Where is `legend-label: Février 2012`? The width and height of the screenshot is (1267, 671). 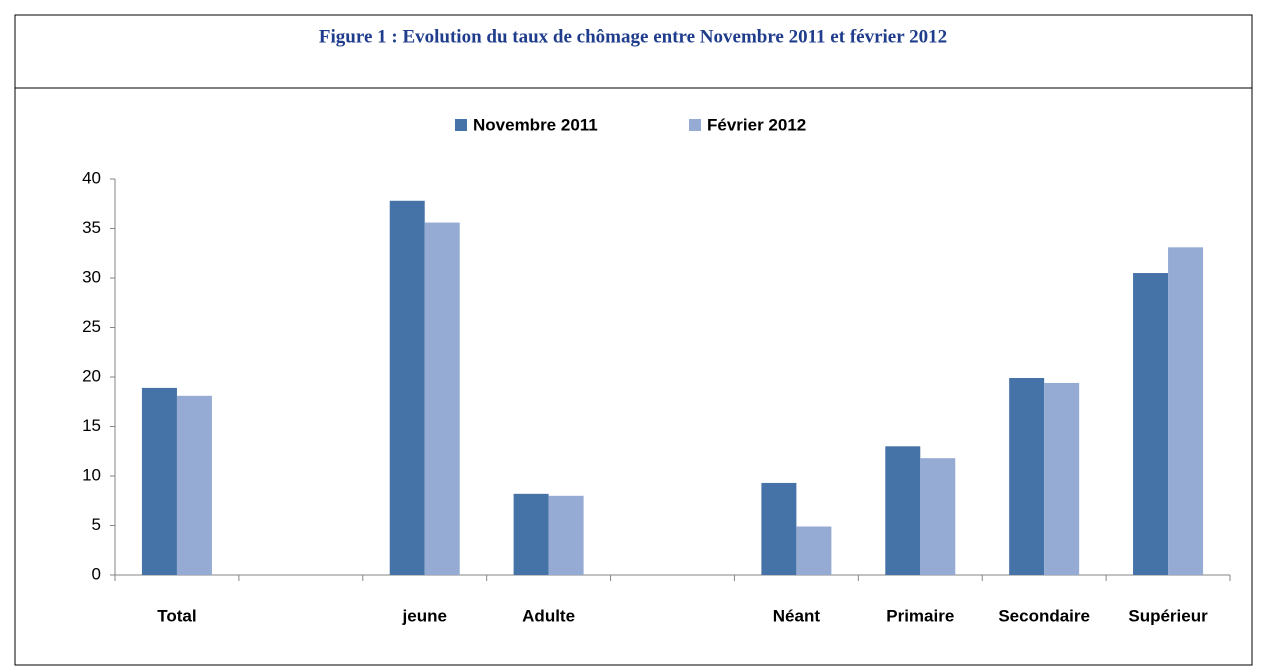 legend-label: Février 2012 is located at coordinates (756, 124).